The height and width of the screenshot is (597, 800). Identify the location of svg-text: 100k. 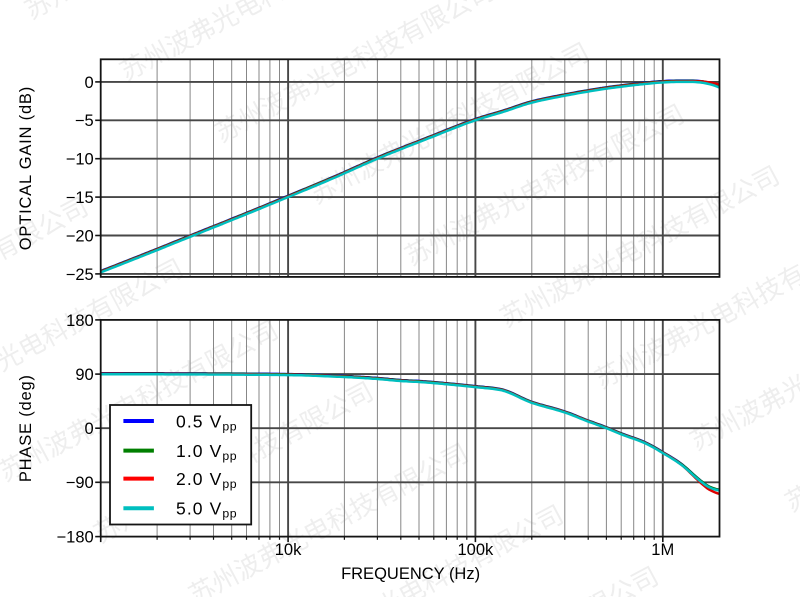
(476, 550).